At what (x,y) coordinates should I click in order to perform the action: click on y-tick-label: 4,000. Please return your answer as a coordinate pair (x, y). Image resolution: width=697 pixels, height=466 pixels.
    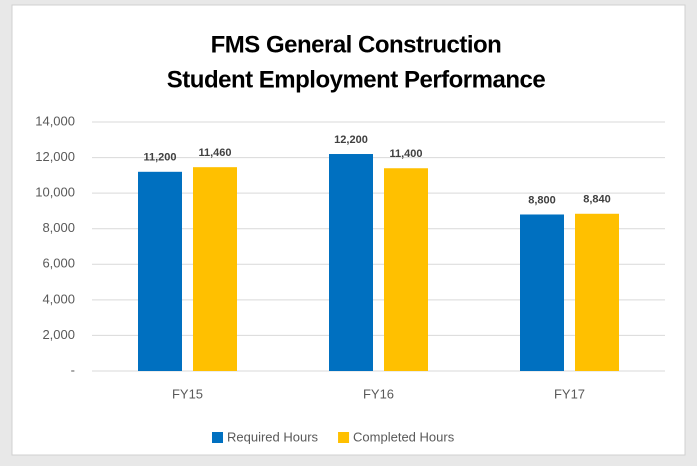
    Looking at the image, I should click on (58, 298).